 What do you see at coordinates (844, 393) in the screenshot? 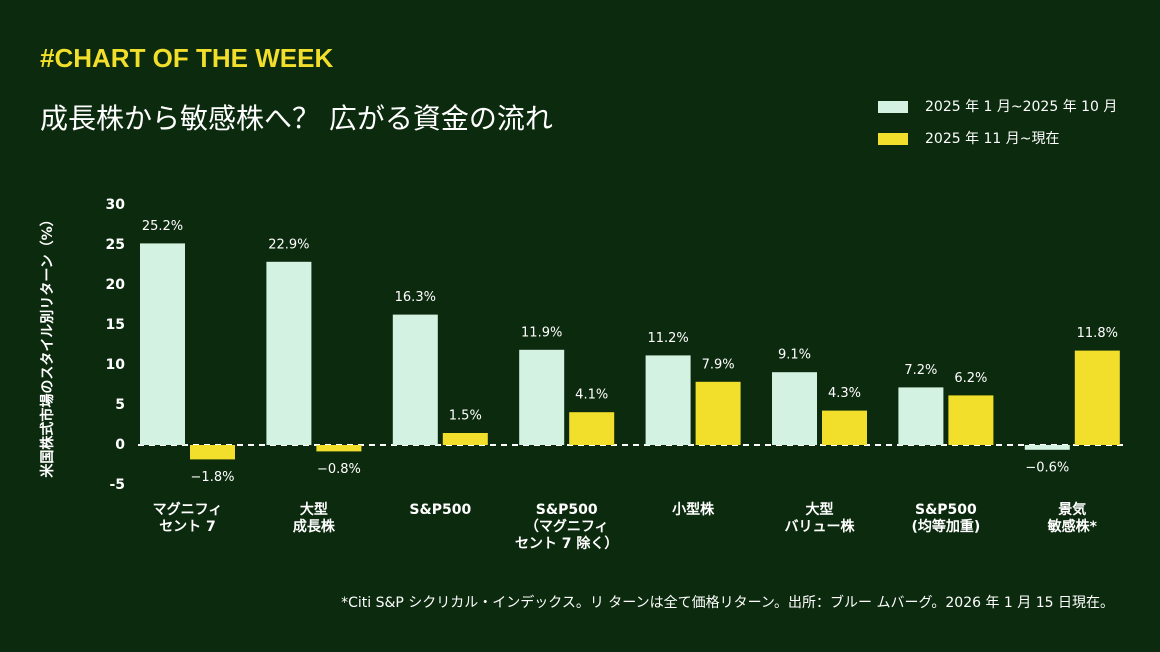
I see `value-label: 4.3%` at bounding box center [844, 393].